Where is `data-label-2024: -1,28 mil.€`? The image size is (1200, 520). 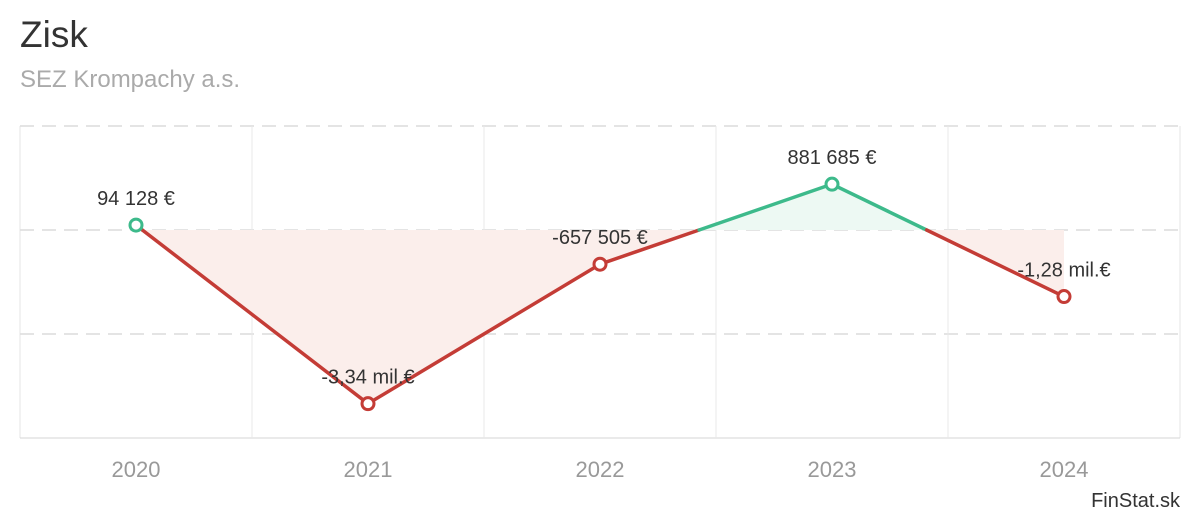 data-label-2024: -1,28 mil.€ is located at coordinates (1063, 271).